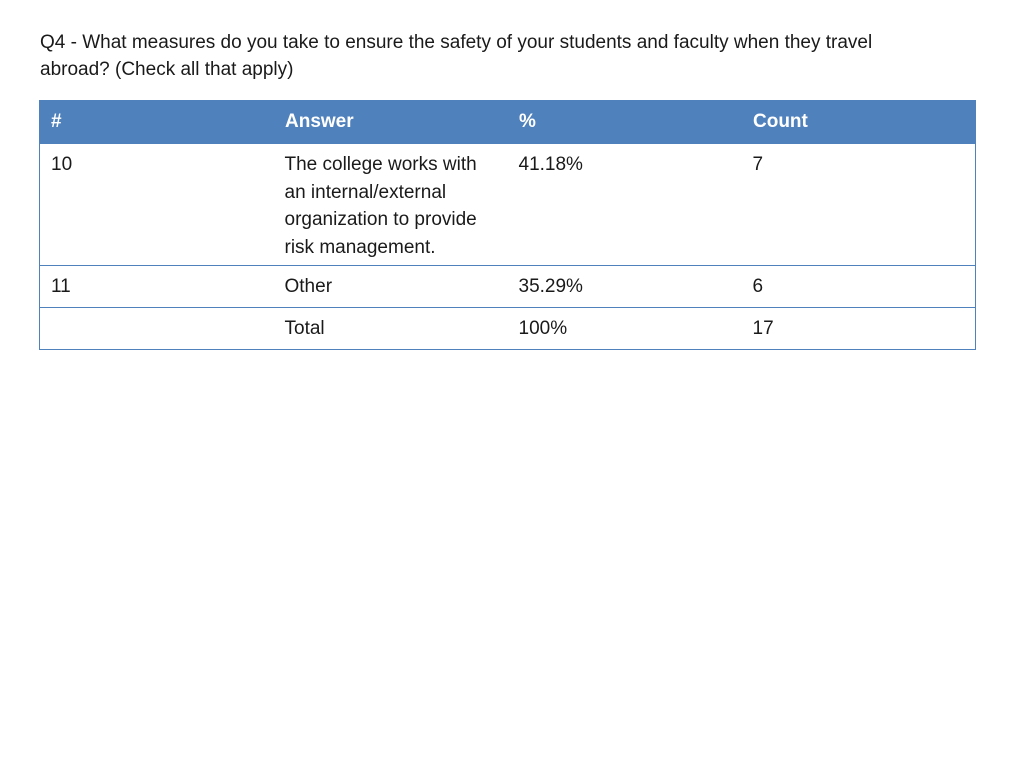 The width and height of the screenshot is (1024, 768). What do you see at coordinates (390, 328) in the screenshot?
I see `cell-answer: Total` at bounding box center [390, 328].